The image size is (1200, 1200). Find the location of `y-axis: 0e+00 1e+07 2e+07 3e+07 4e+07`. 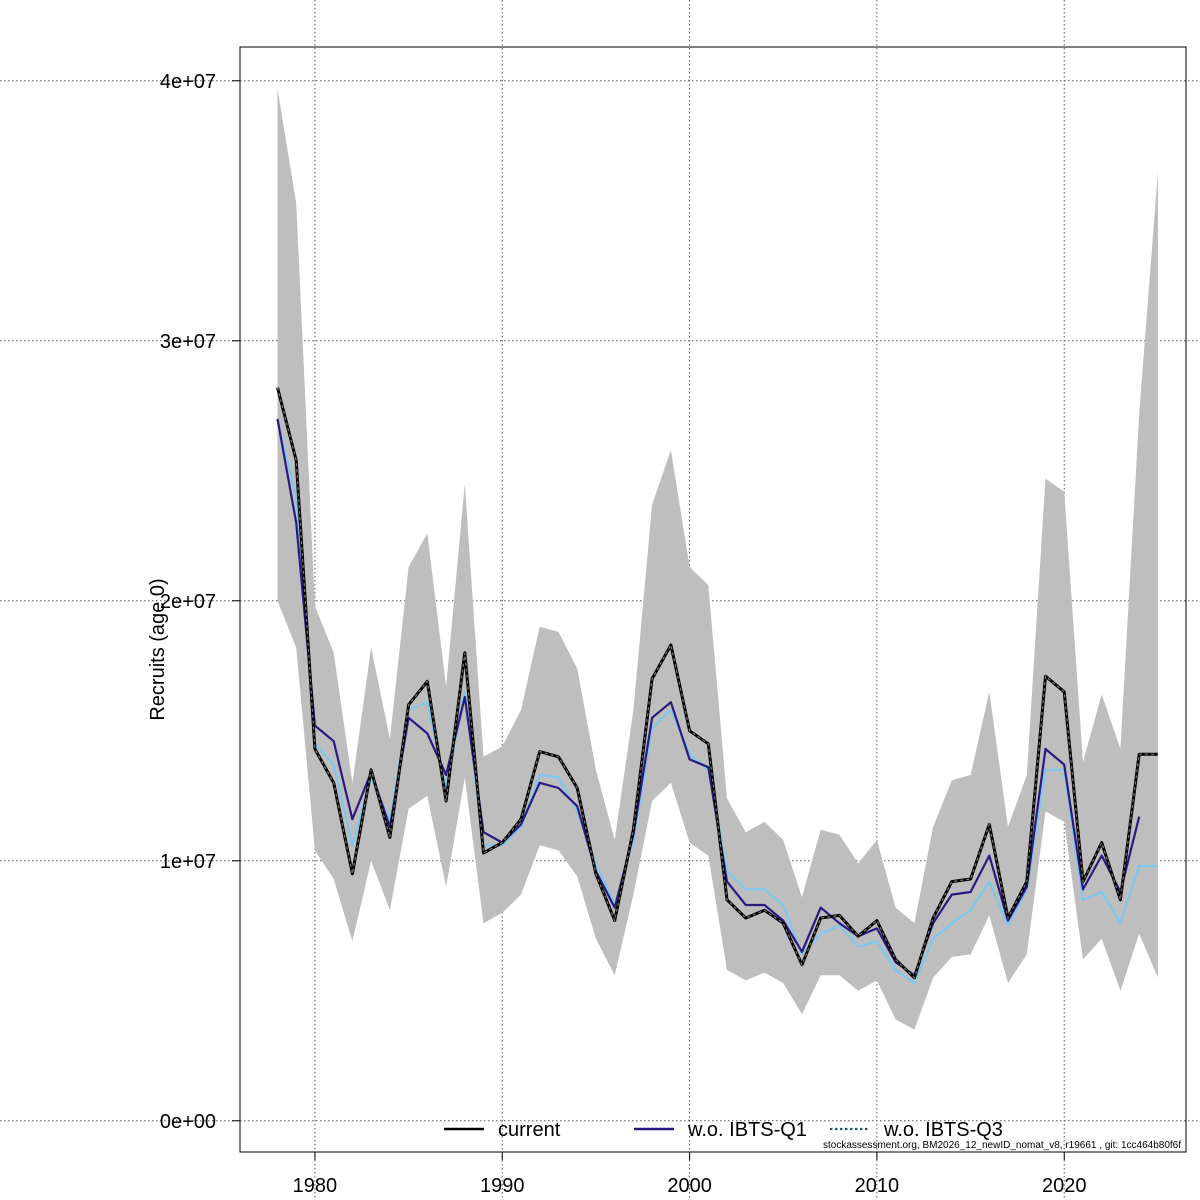

y-axis: 0e+00 1e+07 2e+07 3e+07 4e+07 is located at coordinates (200, 602).